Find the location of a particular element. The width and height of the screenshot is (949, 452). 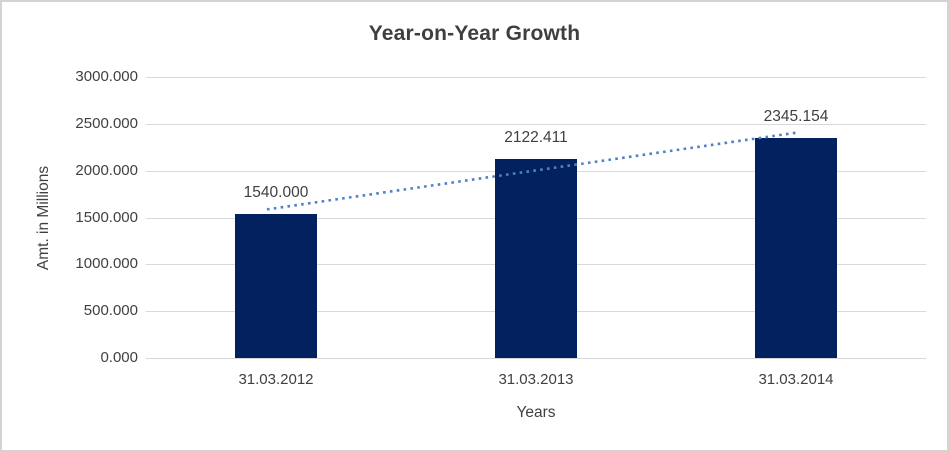

x-axis-tick-label: 31.03.2013 is located at coordinates (536, 379).